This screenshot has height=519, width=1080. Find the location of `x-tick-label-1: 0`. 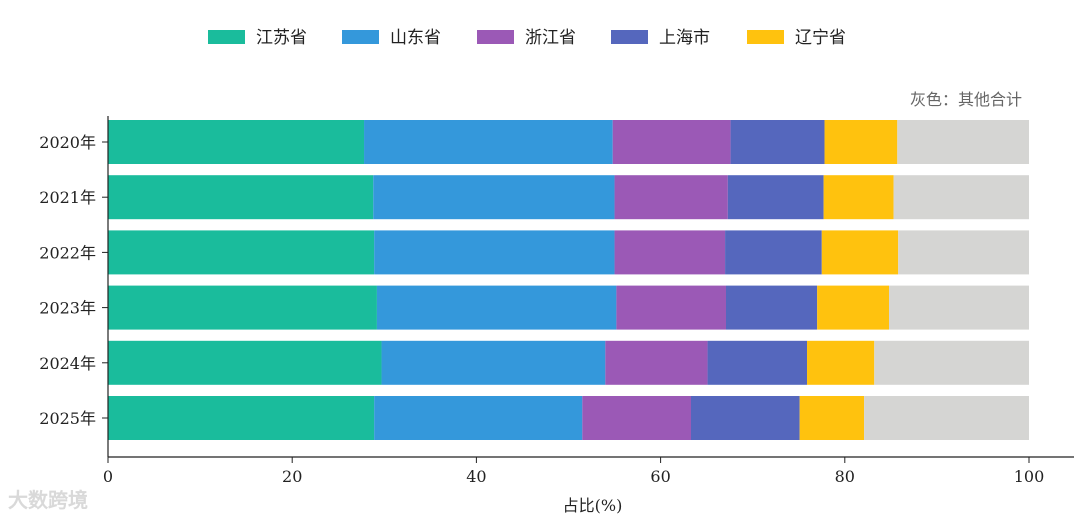

x-tick-label-1: 0 is located at coordinates (108, 476).